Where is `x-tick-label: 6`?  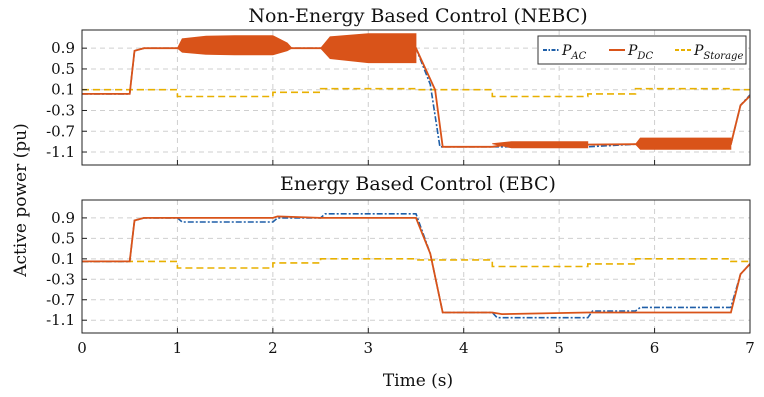
x-tick-label: 6 is located at coordinates (655, 348).